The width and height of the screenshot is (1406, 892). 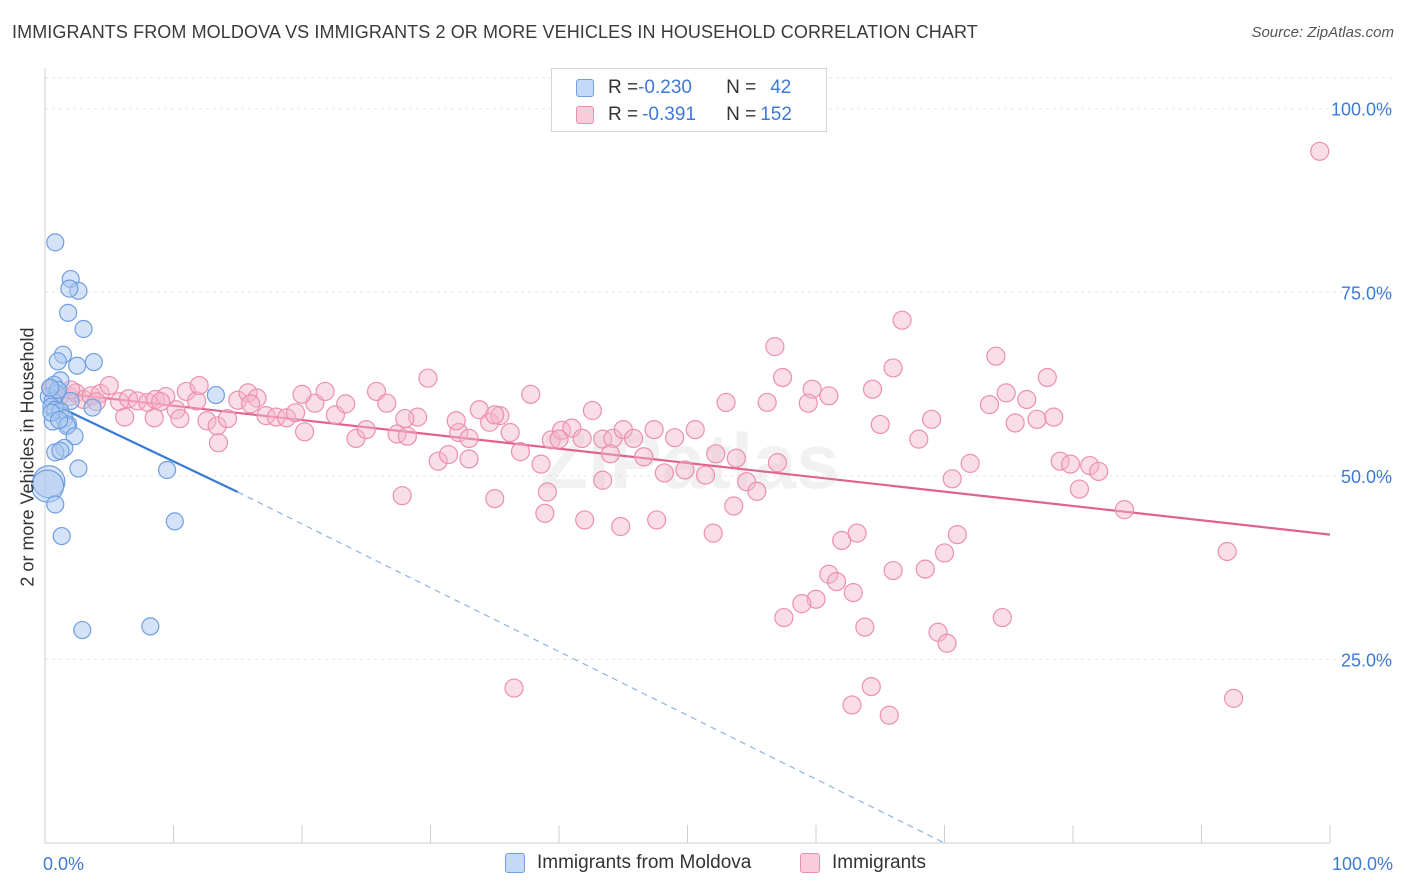 What do you see at coordinates (141, 446) in the screenshot?
I see `moldova-trend-line` at bounding box center [141, 446].